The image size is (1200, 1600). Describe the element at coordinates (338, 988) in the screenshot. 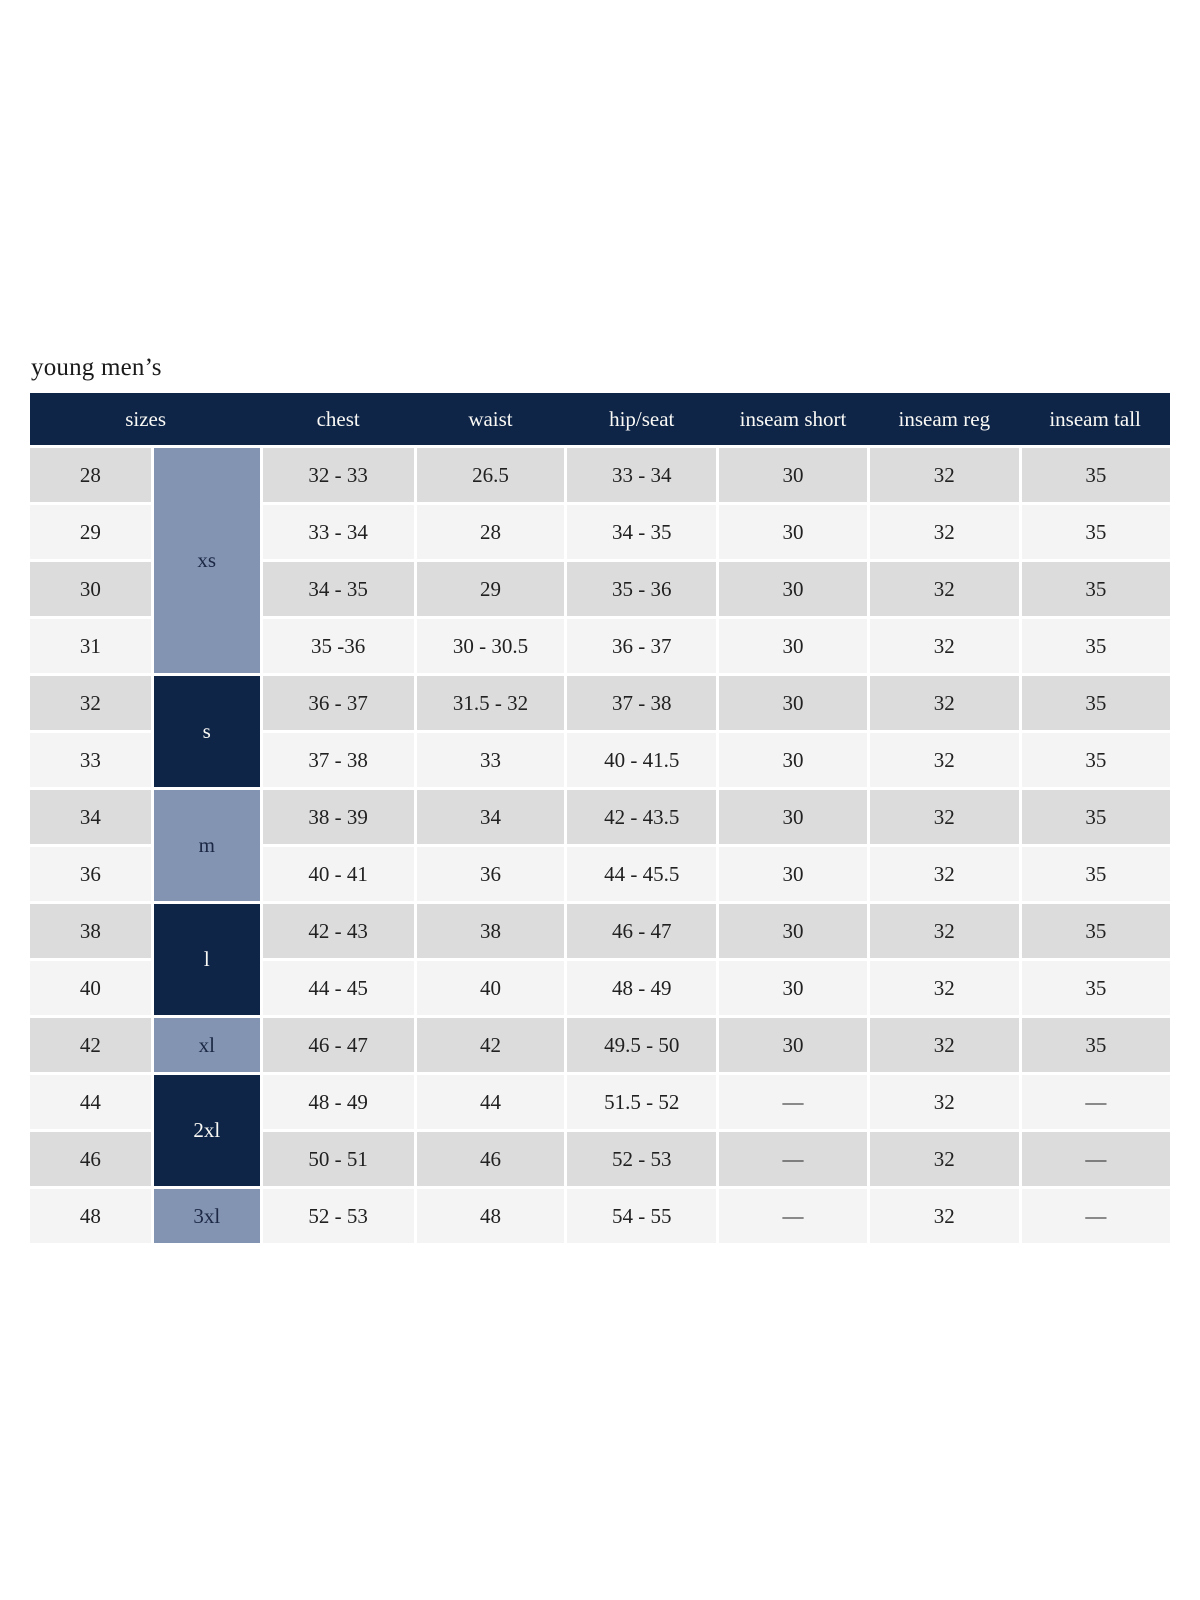

I see `chest-cell: 44 - 45` at that location.